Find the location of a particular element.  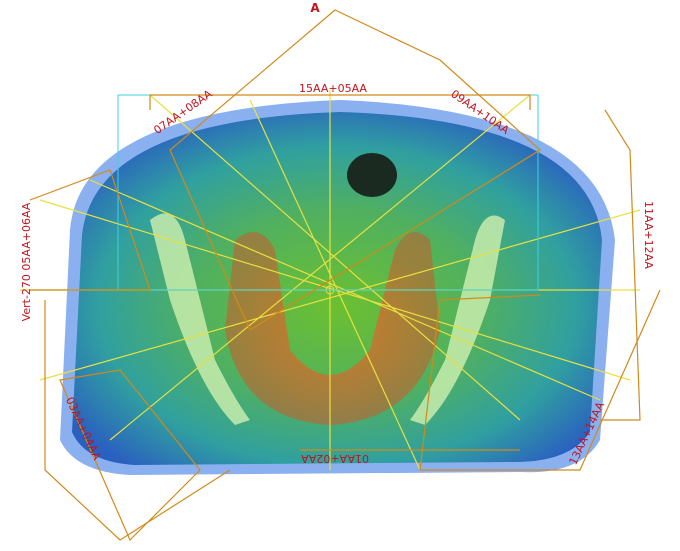

air-pocket is located at coordinates (372, 175).